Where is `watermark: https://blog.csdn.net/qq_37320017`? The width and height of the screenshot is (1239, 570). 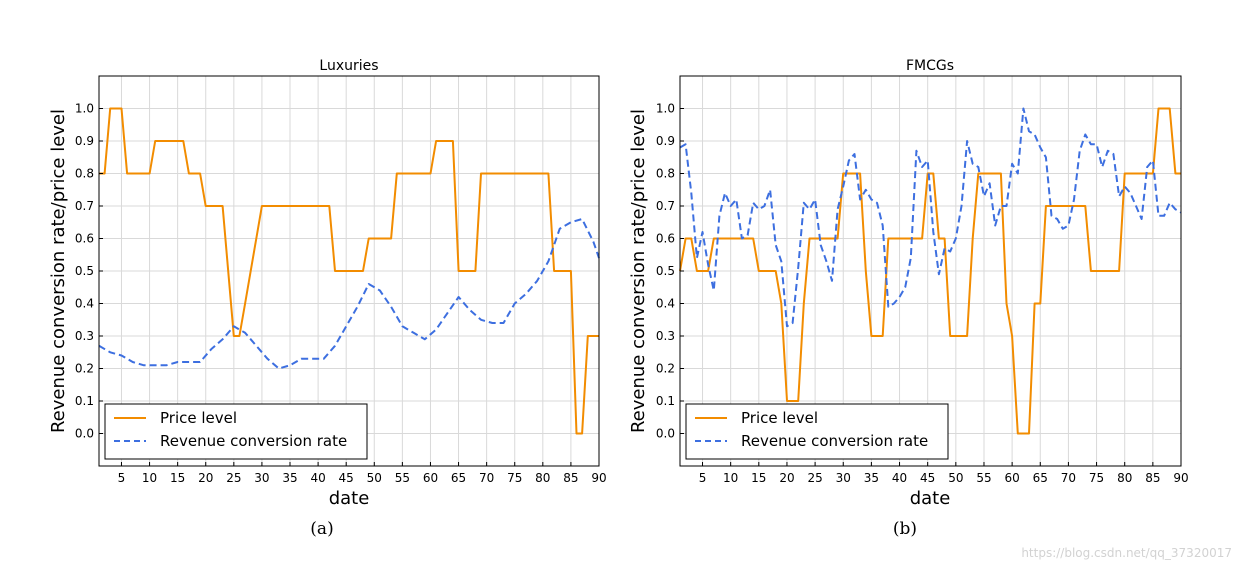
watermark: https://blog.csdn.net/qq_37320017 is located at coordinates (1126, 553).